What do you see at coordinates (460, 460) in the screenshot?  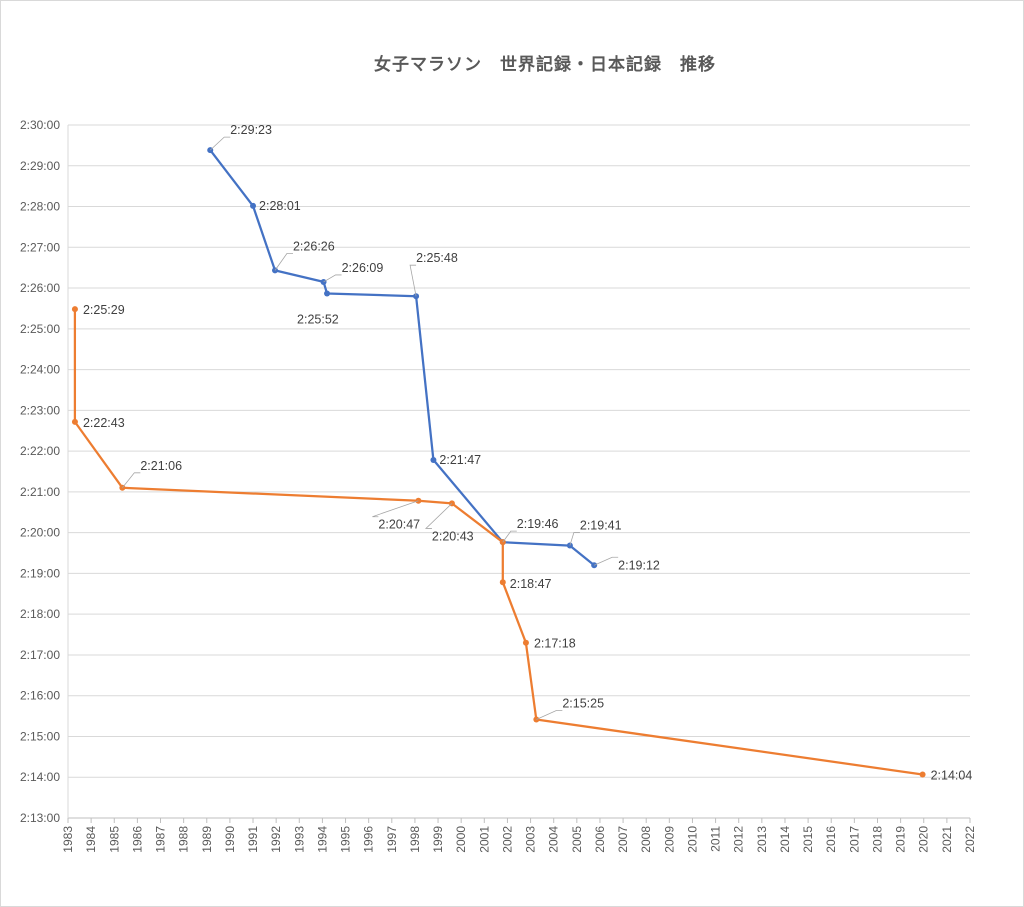 I see `data-label: 2:21:47` at bounding box center [460, 460].